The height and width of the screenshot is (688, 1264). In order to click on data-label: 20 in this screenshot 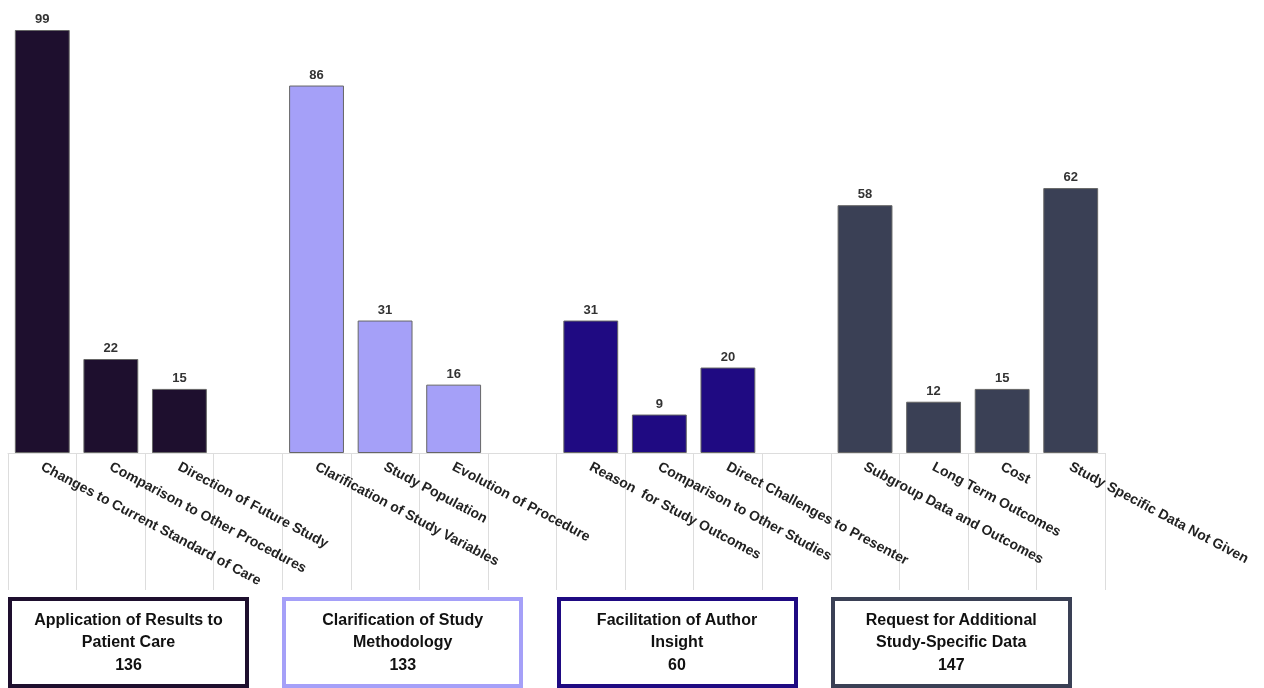, I will do `click(728, 356)`.